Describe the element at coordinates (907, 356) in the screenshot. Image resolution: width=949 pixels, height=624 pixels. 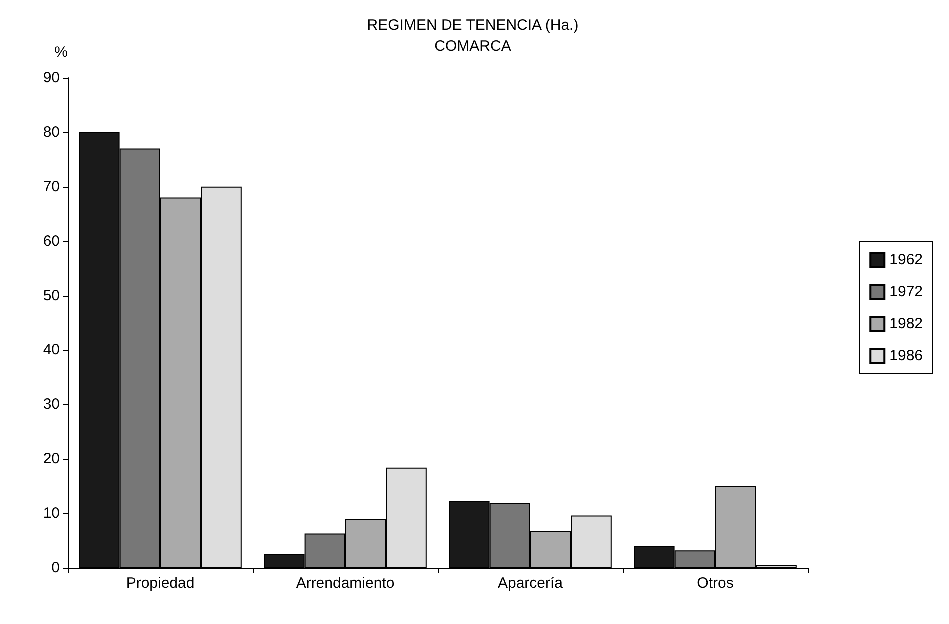
I see `legend-label: 1986` at that location.